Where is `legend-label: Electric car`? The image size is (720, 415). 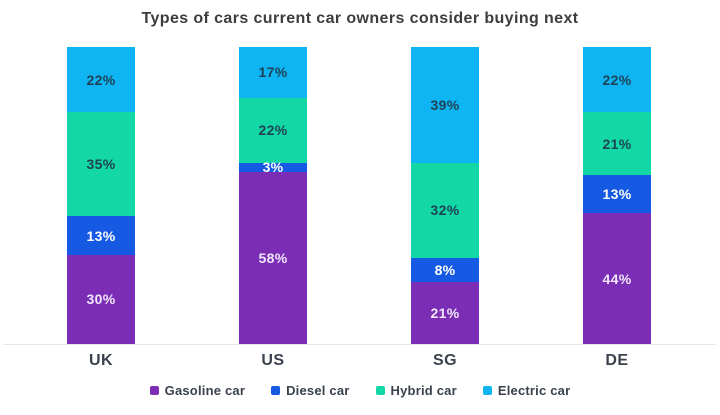
legend-label: Electric car is located at coordinates (534, 390).